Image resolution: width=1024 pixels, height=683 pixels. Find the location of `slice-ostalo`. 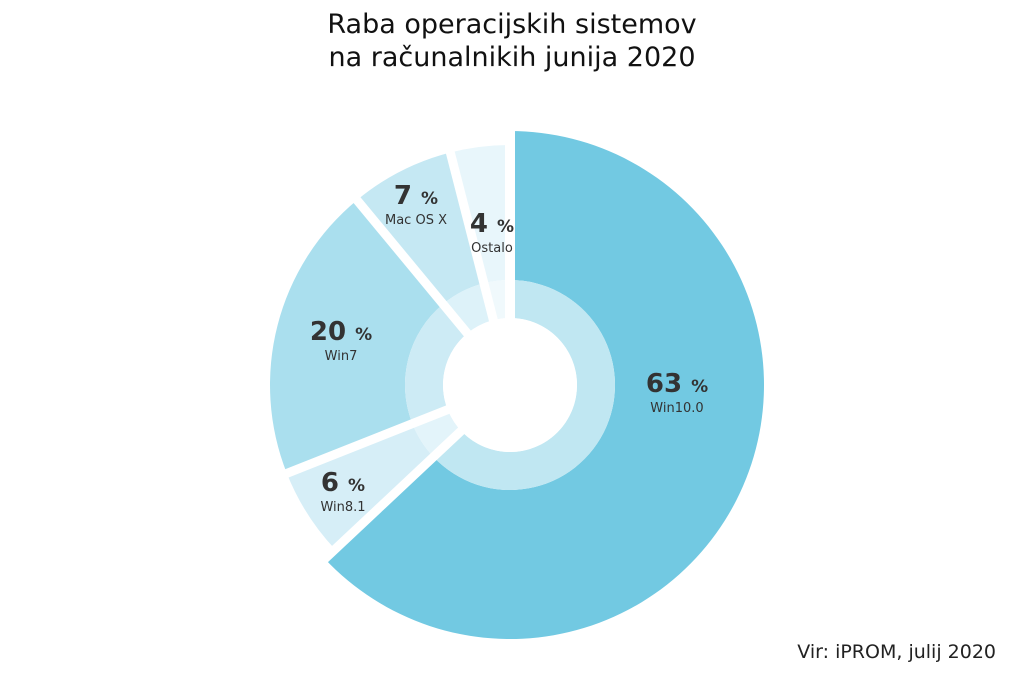

slice-ostalo is located at coordinates (480, 214).